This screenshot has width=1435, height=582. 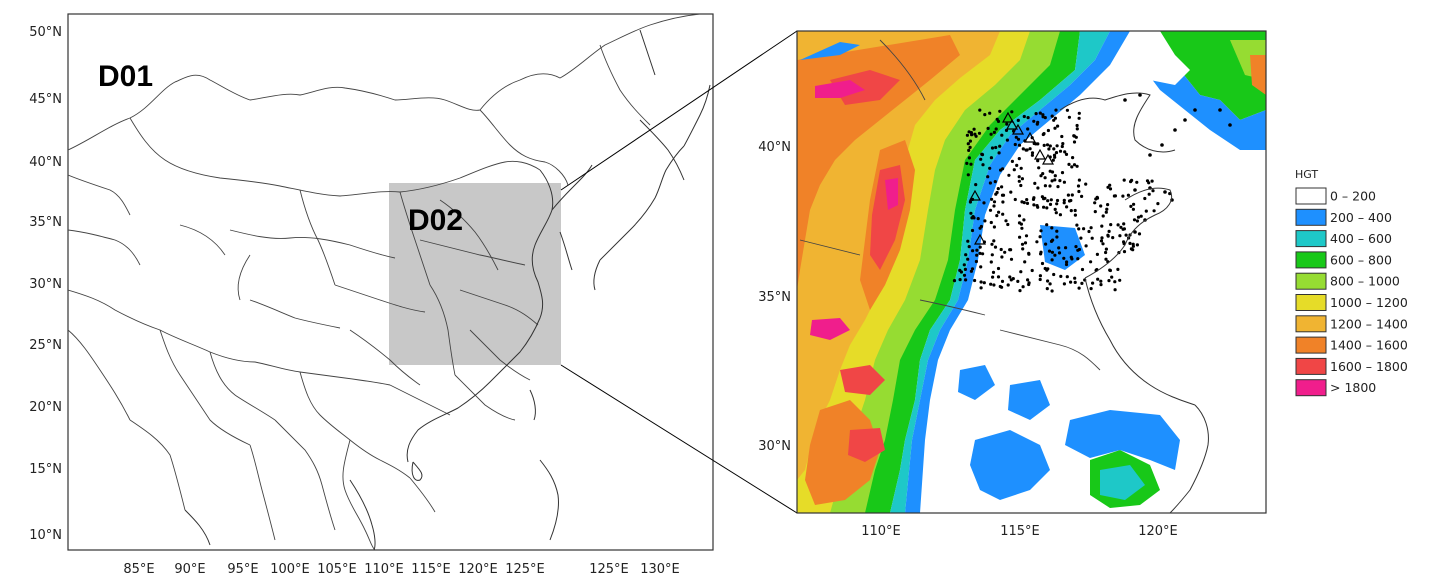 What do you see at coordinates (45, 345) in the screenshot?
I see `lat-label: 25°N` at bounding box center [45, 345].